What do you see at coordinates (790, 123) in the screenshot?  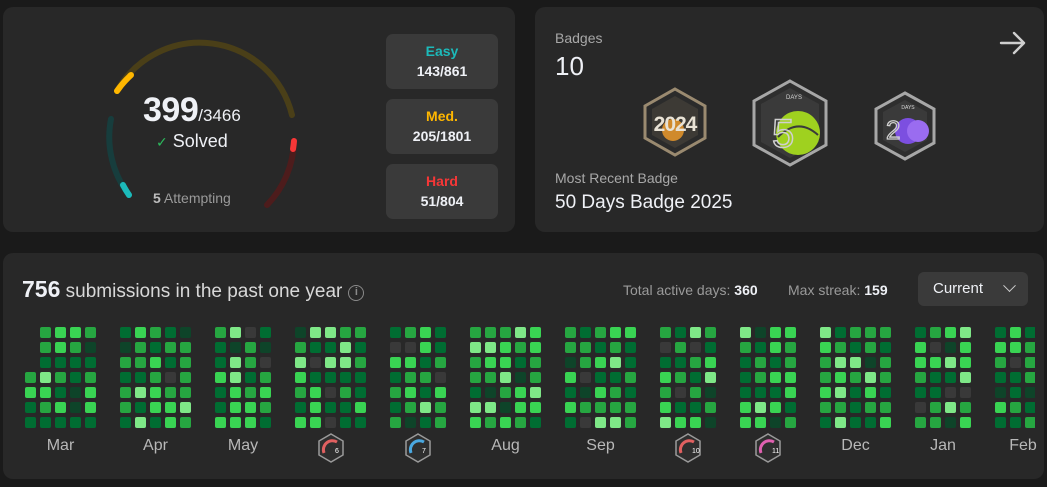 I see `badge-50-days-icon: DAYS 5` at bounding box center [790, 123].